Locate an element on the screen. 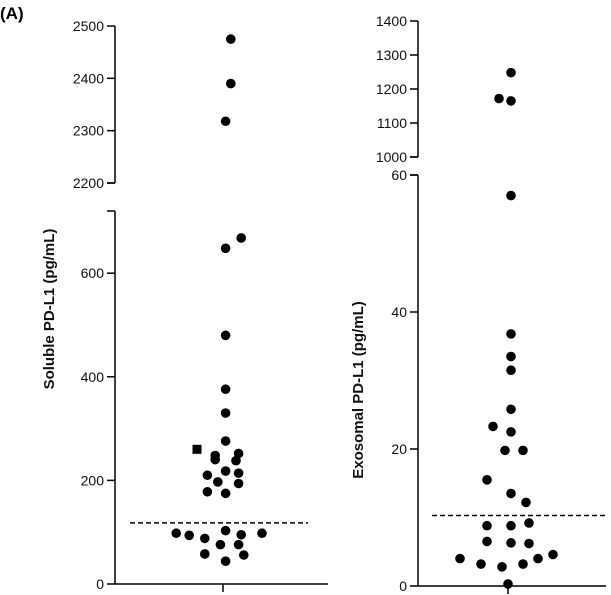 The image size is (611, 595). y-tick-label: 40 is located at coordinates (399, 312).